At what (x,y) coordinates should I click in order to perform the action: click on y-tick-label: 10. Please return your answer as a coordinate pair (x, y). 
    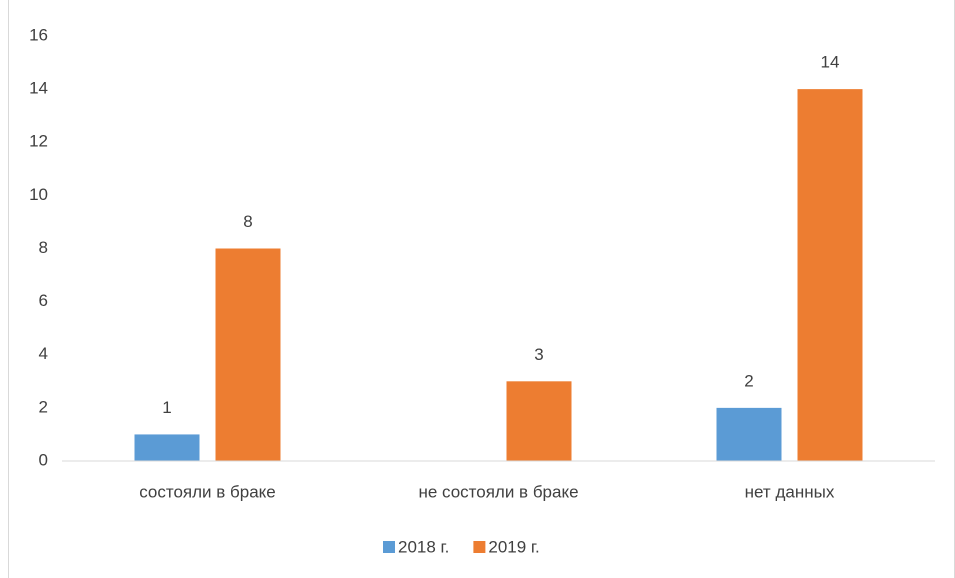
    Looking at the image, I should click on (38, 194).